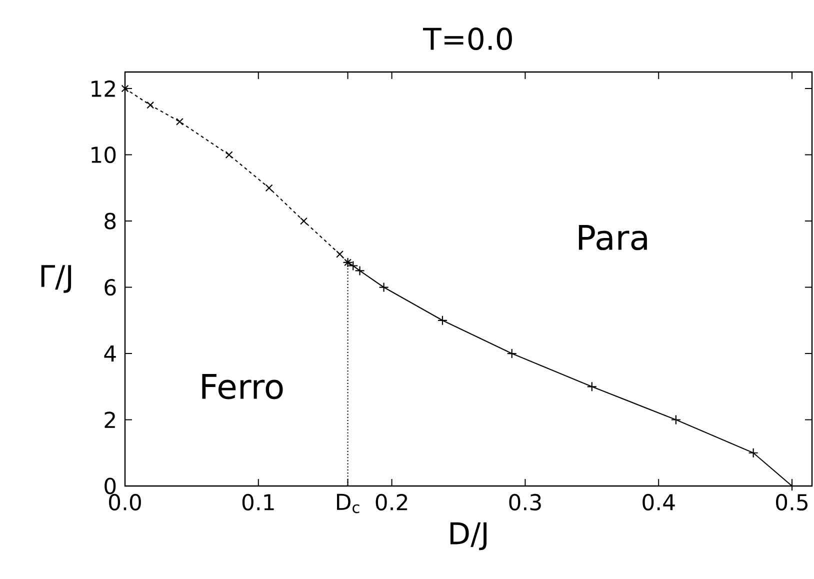 The width and height of the screenshot is (814, 579). I want to click on annotation: Ferro, so click(242, 387).